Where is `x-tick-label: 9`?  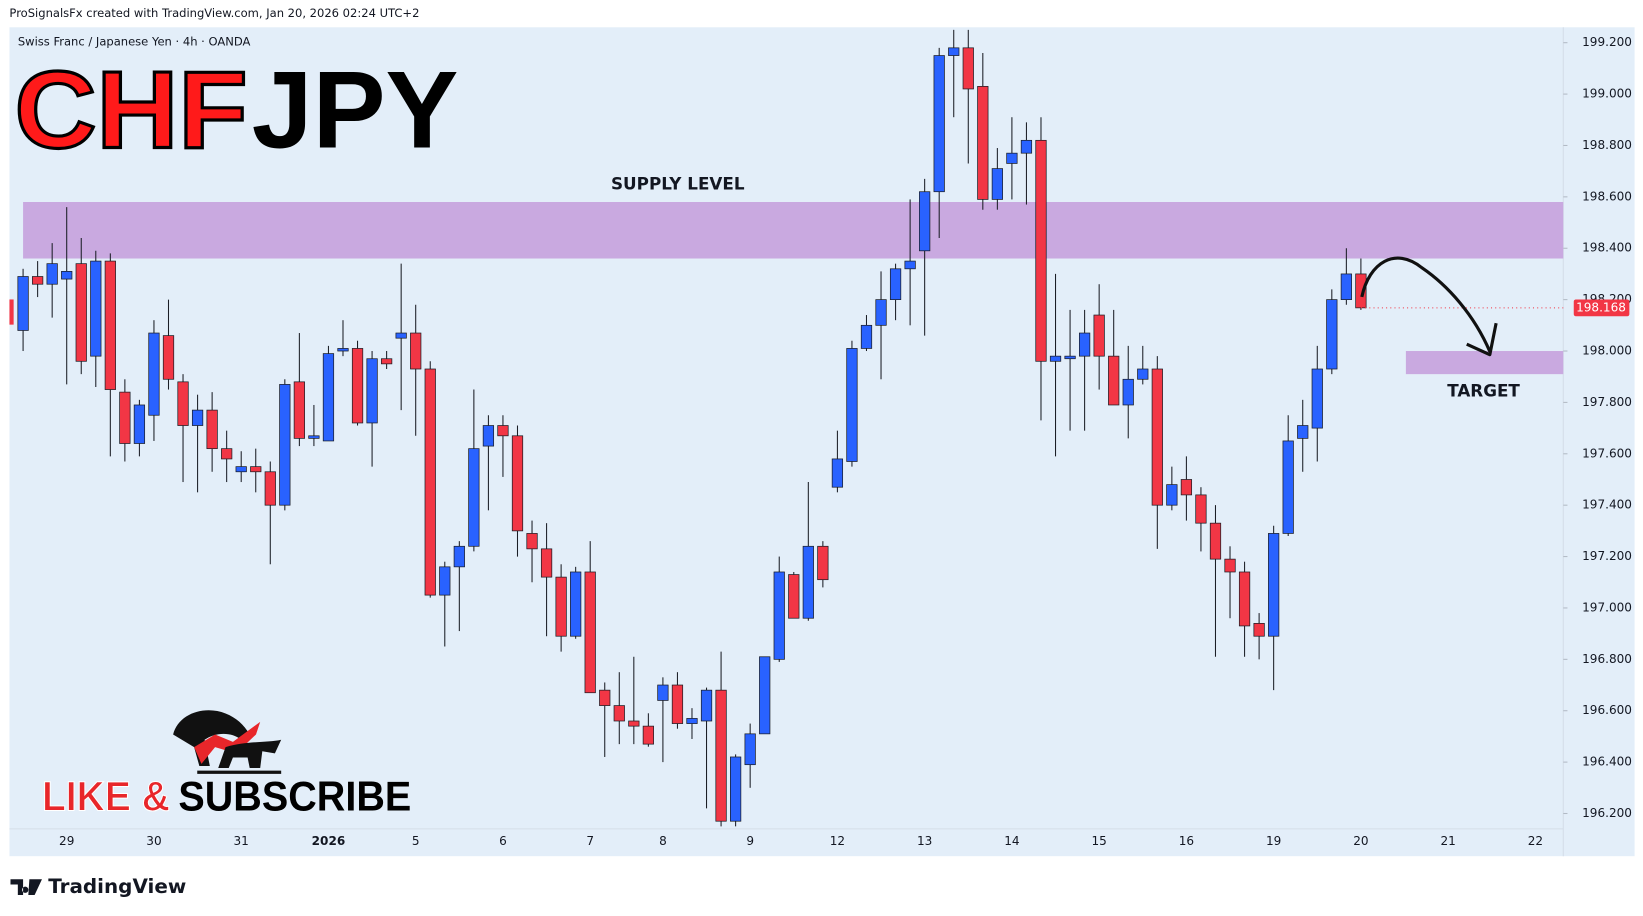
x-tick-label: 9 is located at coordinates (750, 841).